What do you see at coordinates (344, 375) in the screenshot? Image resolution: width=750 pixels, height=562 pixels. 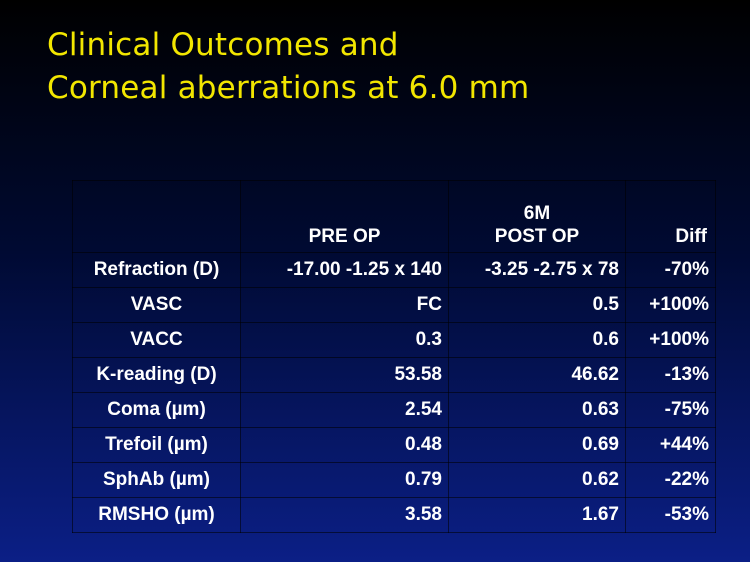 I see `pre-op-value: 53.58` at bounding box center [344, 375].